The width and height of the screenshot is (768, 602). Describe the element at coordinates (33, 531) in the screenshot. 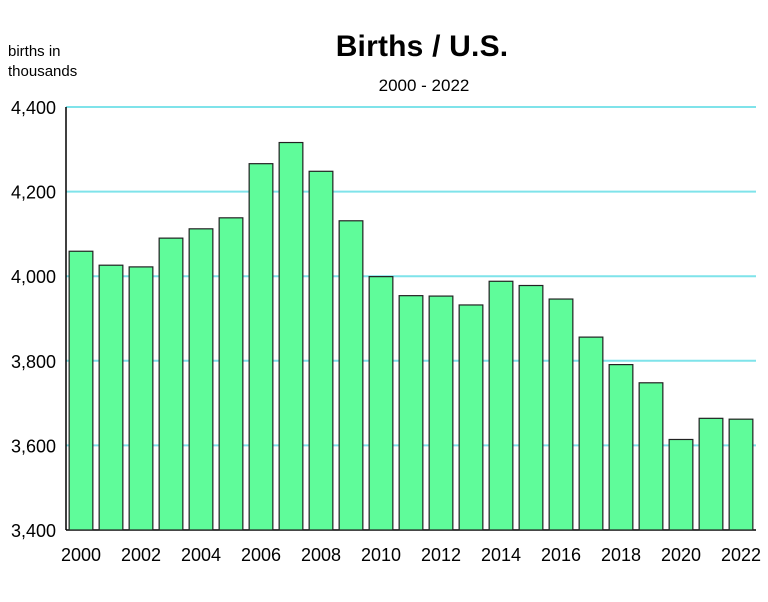

I see `y-tick-label: 3,400` at that location.